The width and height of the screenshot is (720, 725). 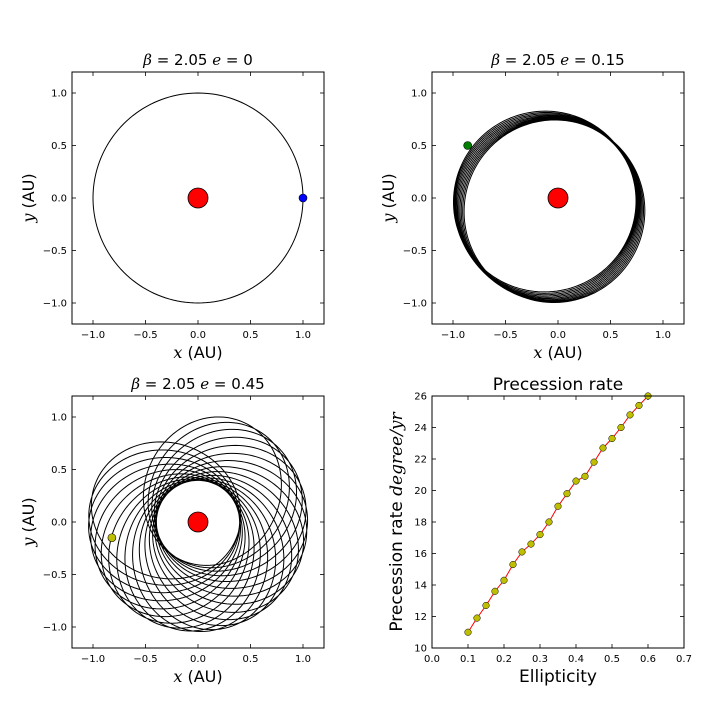 What do you see at coordinates (420, 428) in the screenshot?
I see `y-tick-label: 24` at bounding box center [420, 428].